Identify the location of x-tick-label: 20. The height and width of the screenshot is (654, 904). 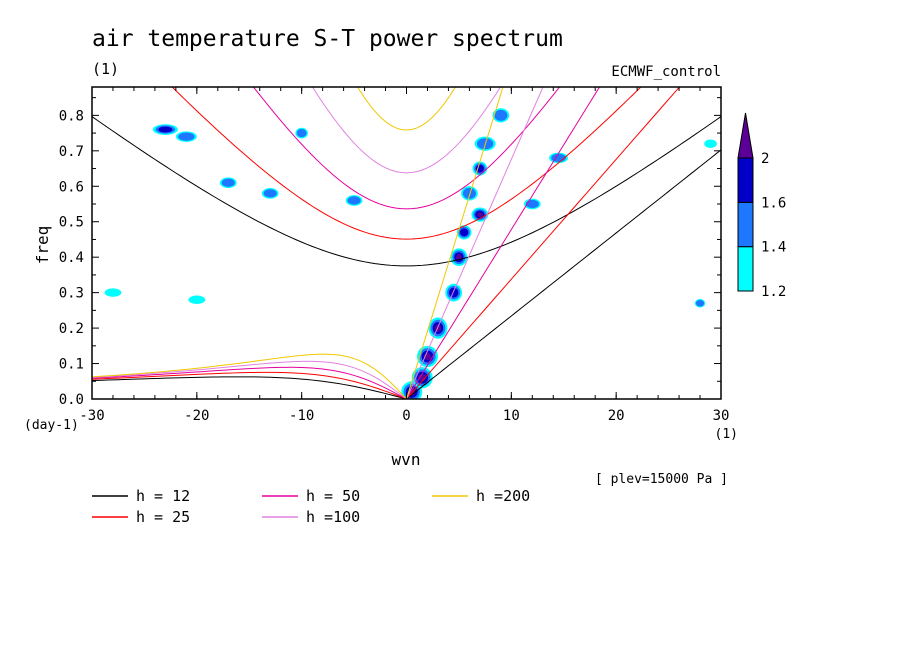
(616, 416).